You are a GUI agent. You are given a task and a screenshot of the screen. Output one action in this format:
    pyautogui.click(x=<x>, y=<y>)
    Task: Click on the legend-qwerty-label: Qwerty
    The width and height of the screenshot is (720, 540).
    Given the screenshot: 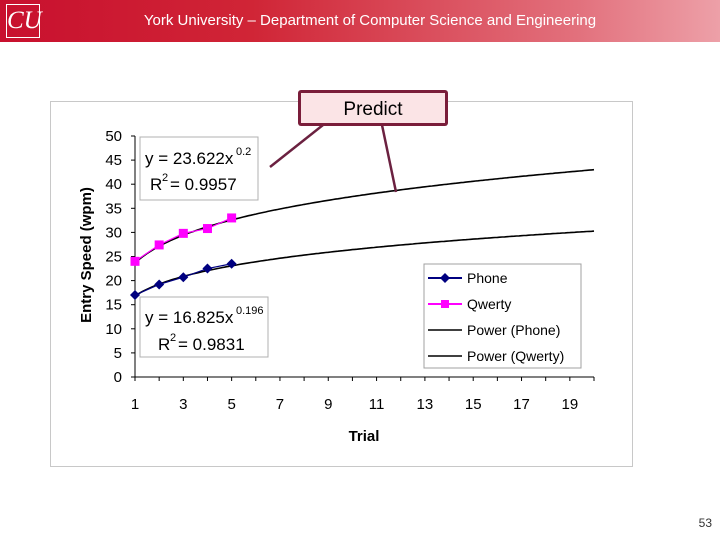 What is the action you would take?
    pyautogui.click(x=489, y=304)
    